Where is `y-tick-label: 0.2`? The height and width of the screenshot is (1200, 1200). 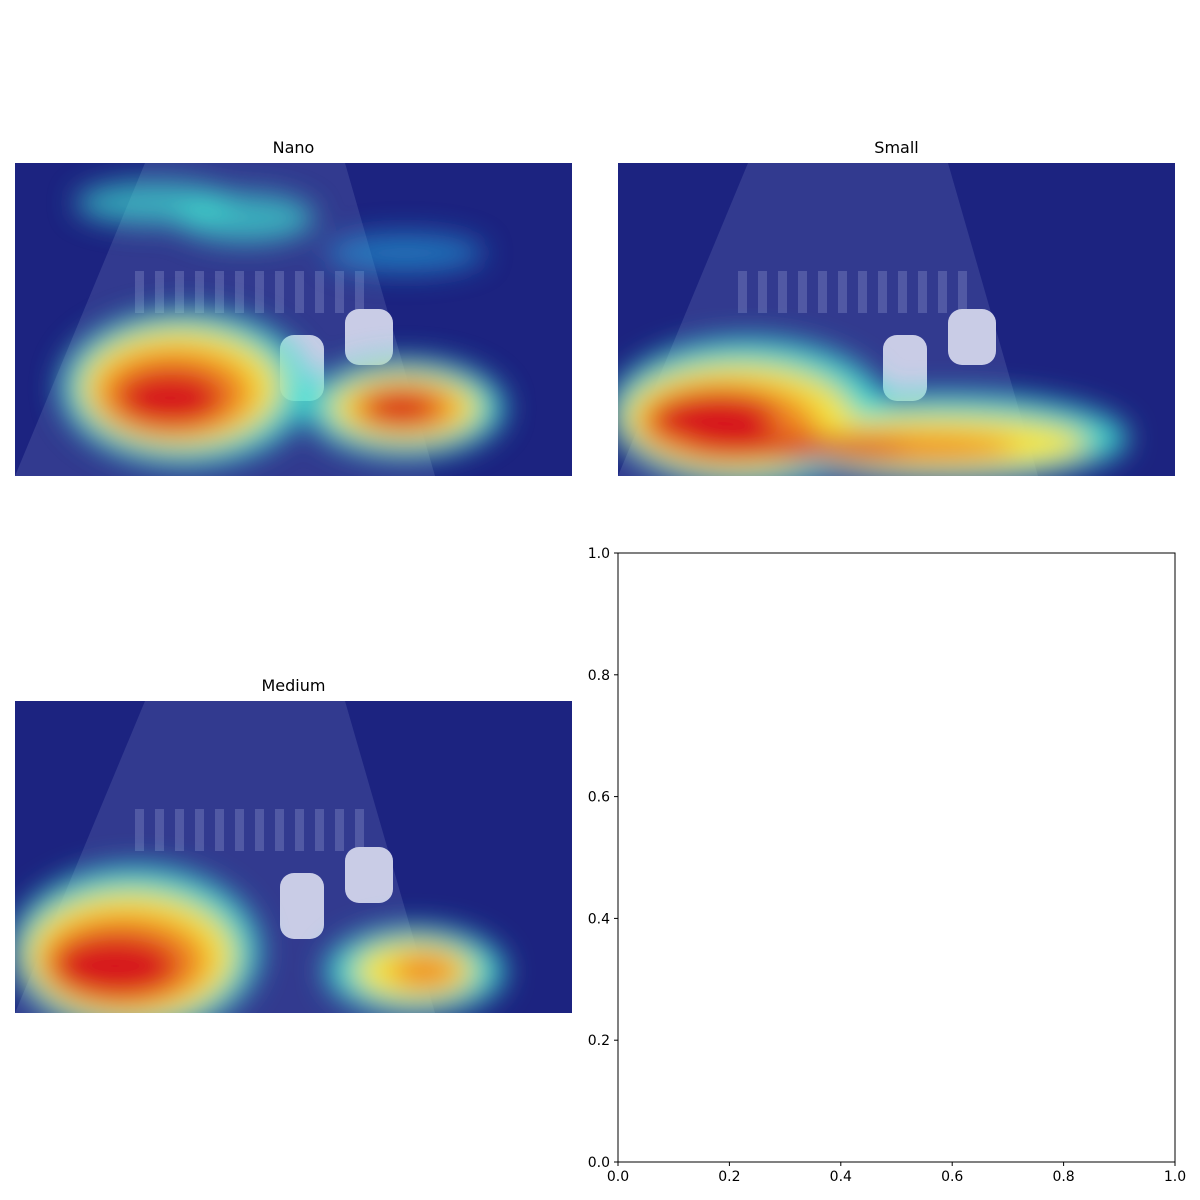
y-tick-label: 0.2 is located at coordinates (599, 1041).